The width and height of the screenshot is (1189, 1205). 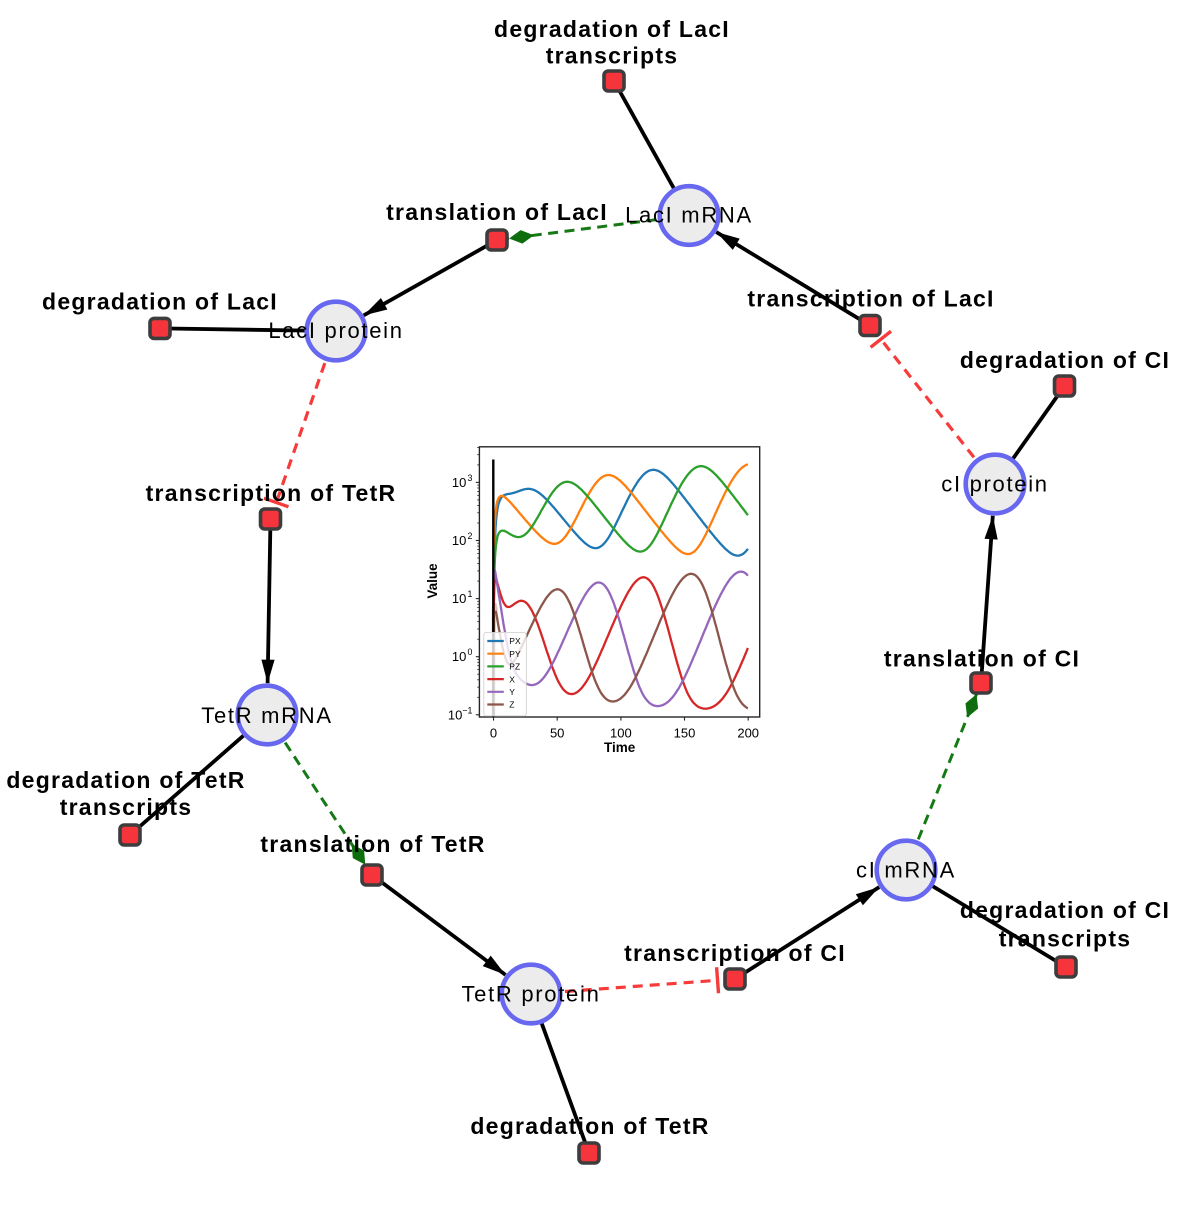 What do you see at coordinates (271, 493) in the screenshot?
I see `svg-text: transcription of TetR` at bounding box center [271, 493].